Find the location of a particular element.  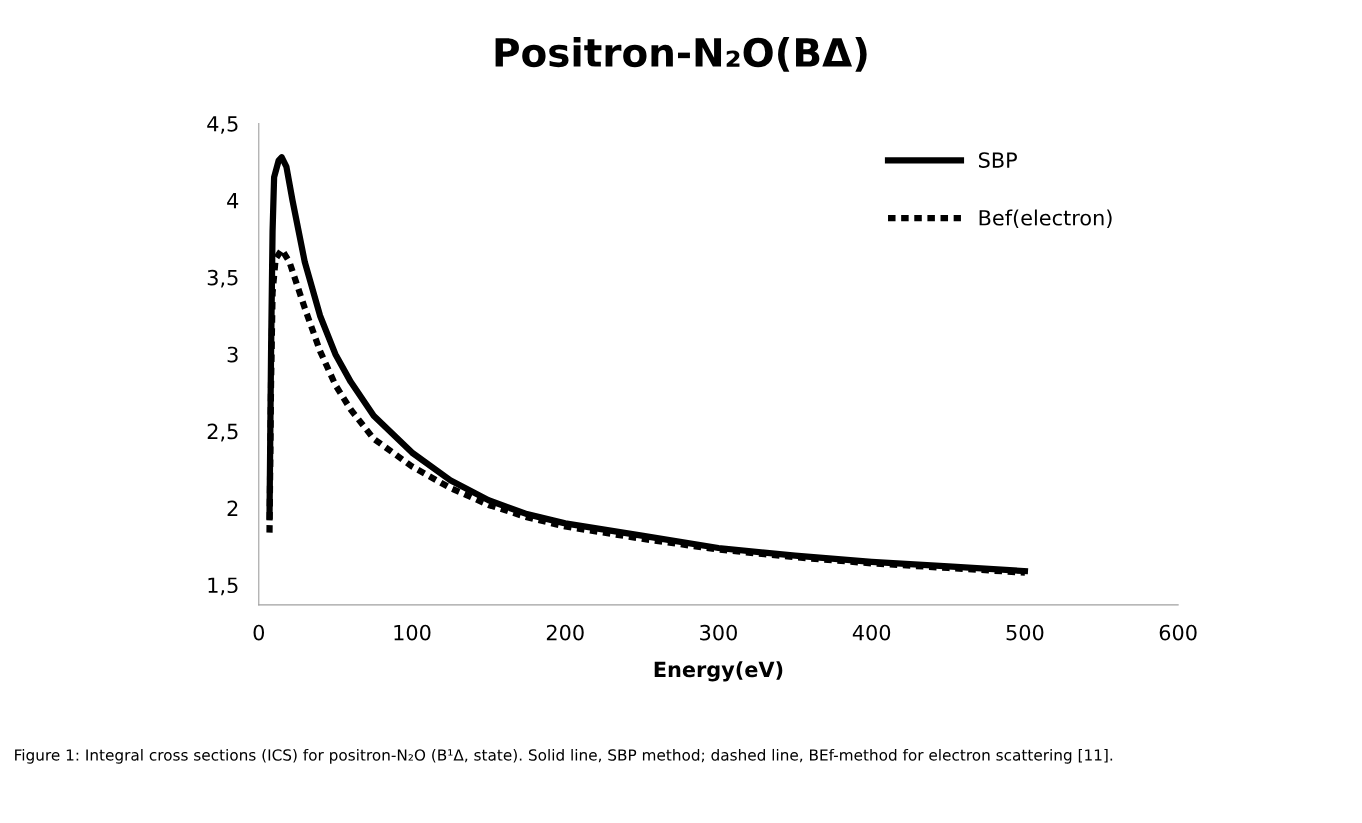

y-tick-label: 2 is located at coordinates (232, 508).